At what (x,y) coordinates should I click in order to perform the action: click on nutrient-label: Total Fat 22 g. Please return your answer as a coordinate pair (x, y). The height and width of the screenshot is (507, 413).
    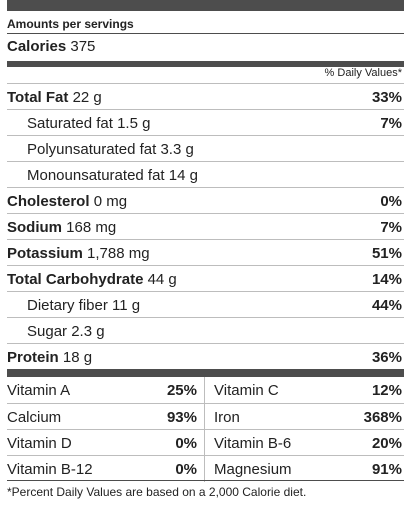
    Looking at the image, I should click on (54, 97).